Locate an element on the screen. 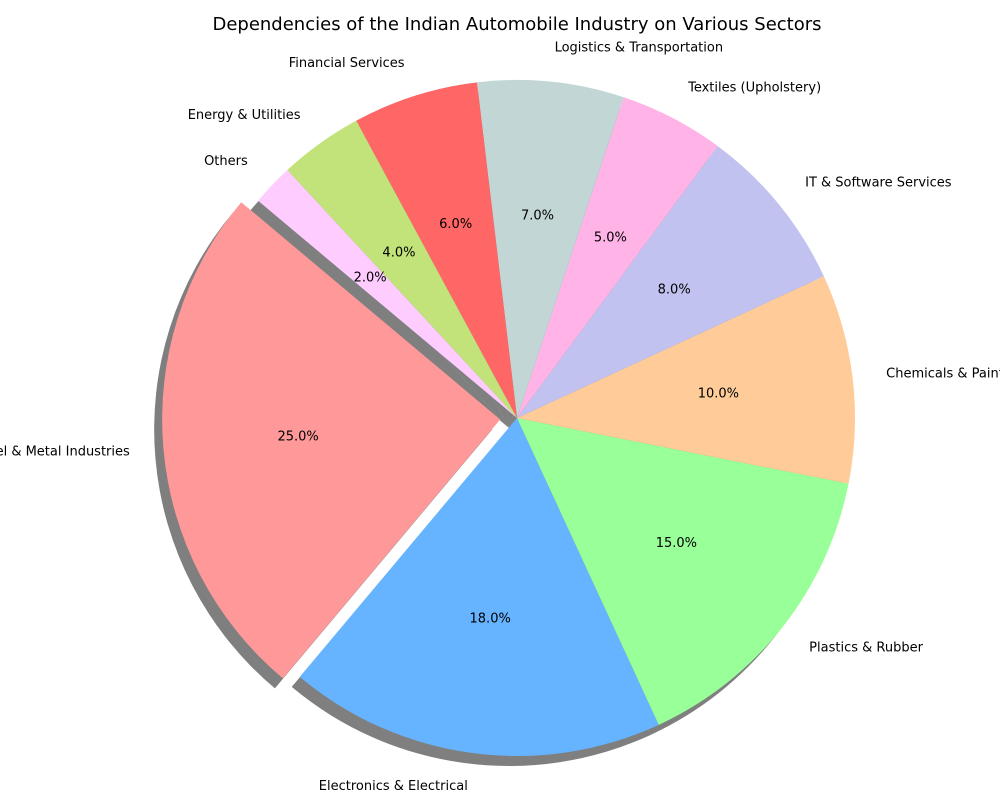 The width and height of the screenshot is (1000, 800). slice-label-energy-utilities: Energy & Utilities is located at coordinates (244, 115).